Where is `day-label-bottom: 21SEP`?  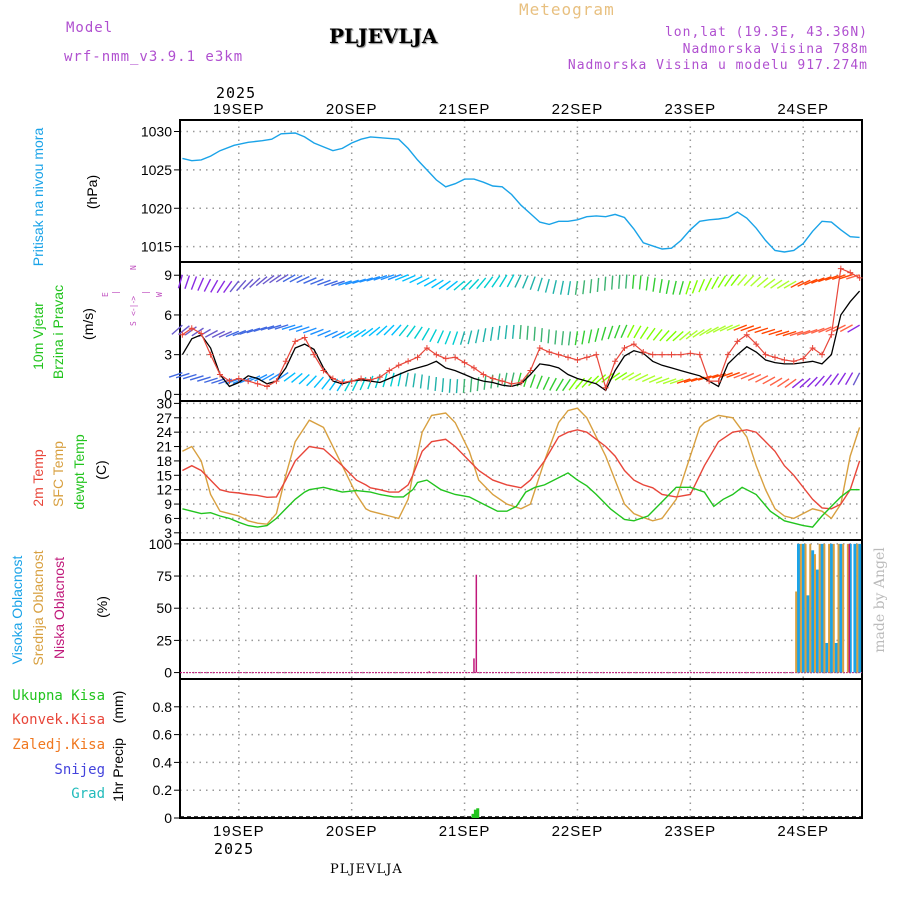
day-label-bottom: 21SEP is located at coordinates (465, 831).